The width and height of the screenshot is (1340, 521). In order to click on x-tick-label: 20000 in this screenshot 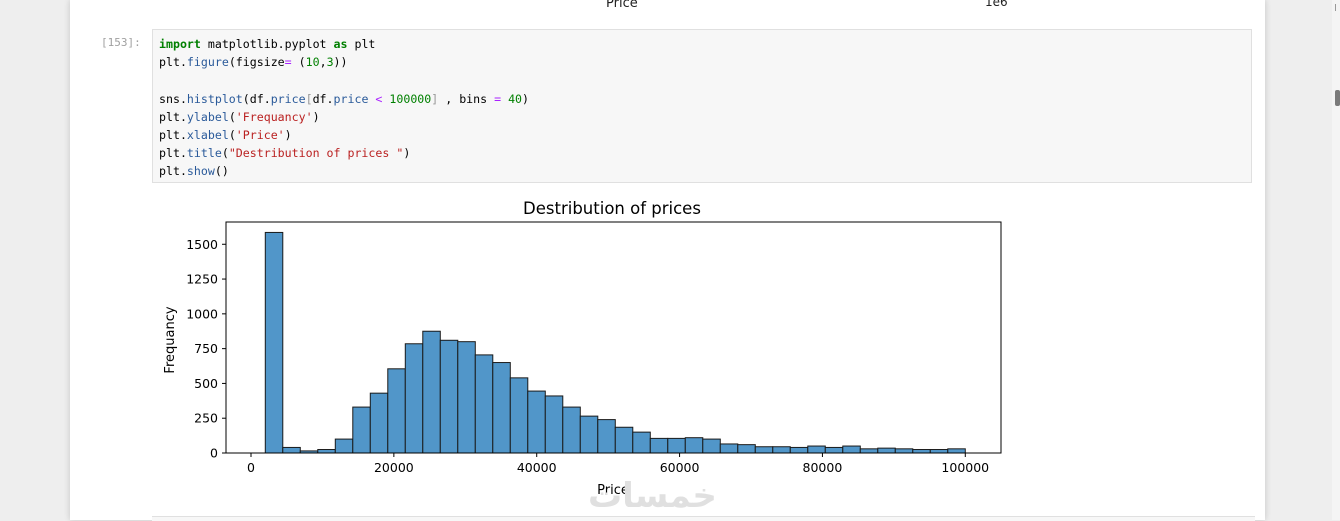, I will do `click(394, 467)`.